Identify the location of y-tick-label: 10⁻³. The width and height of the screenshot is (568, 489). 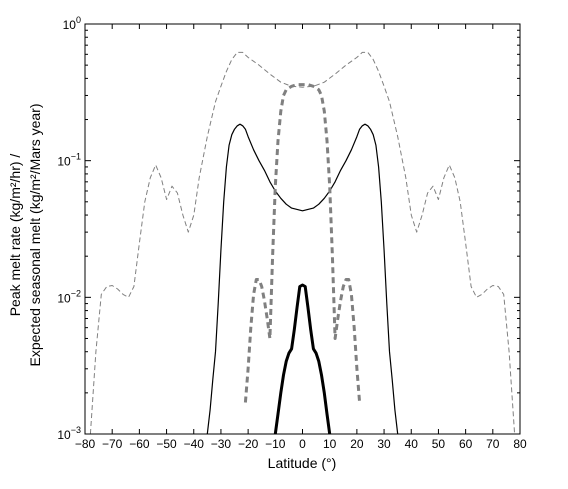
(69, 433).